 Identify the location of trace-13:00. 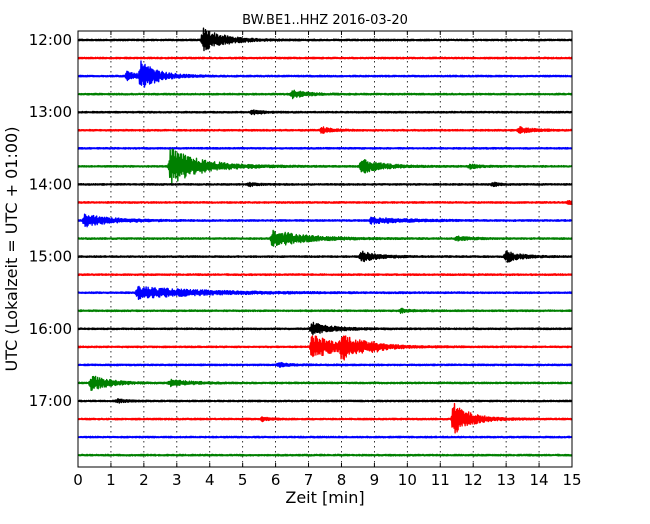
(325, 112).